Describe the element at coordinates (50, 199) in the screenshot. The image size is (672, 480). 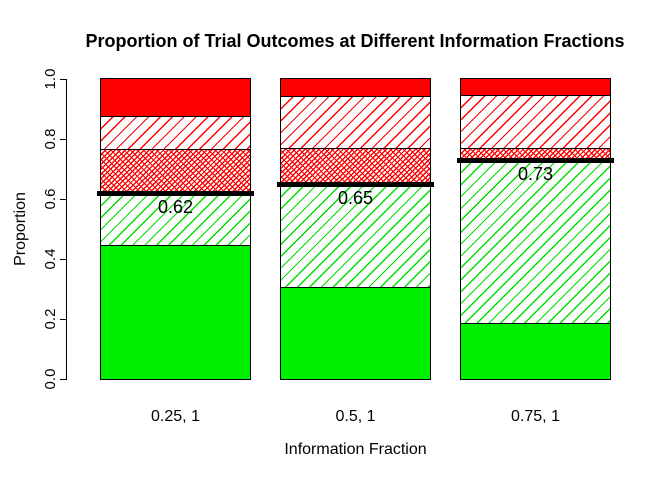
I see `y-tick-label: 0.6` at that location.